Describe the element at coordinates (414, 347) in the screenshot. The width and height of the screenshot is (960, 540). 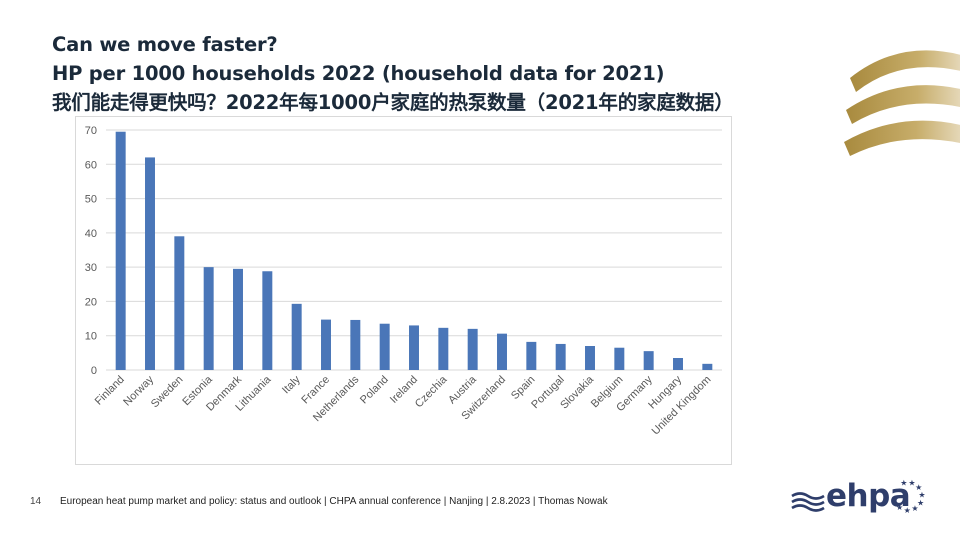
I see `bar-ireland` at that location.